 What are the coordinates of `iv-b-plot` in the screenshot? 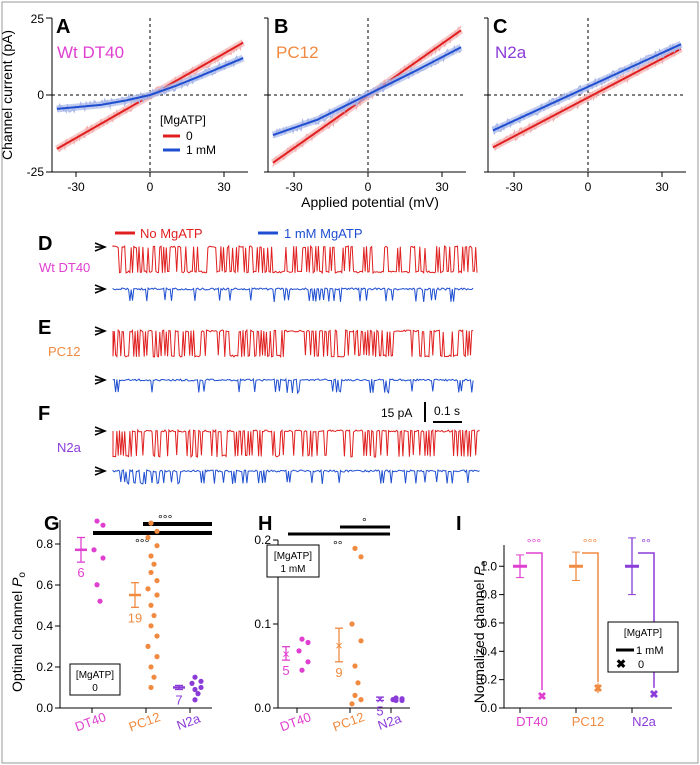 It's located at (367, 96).